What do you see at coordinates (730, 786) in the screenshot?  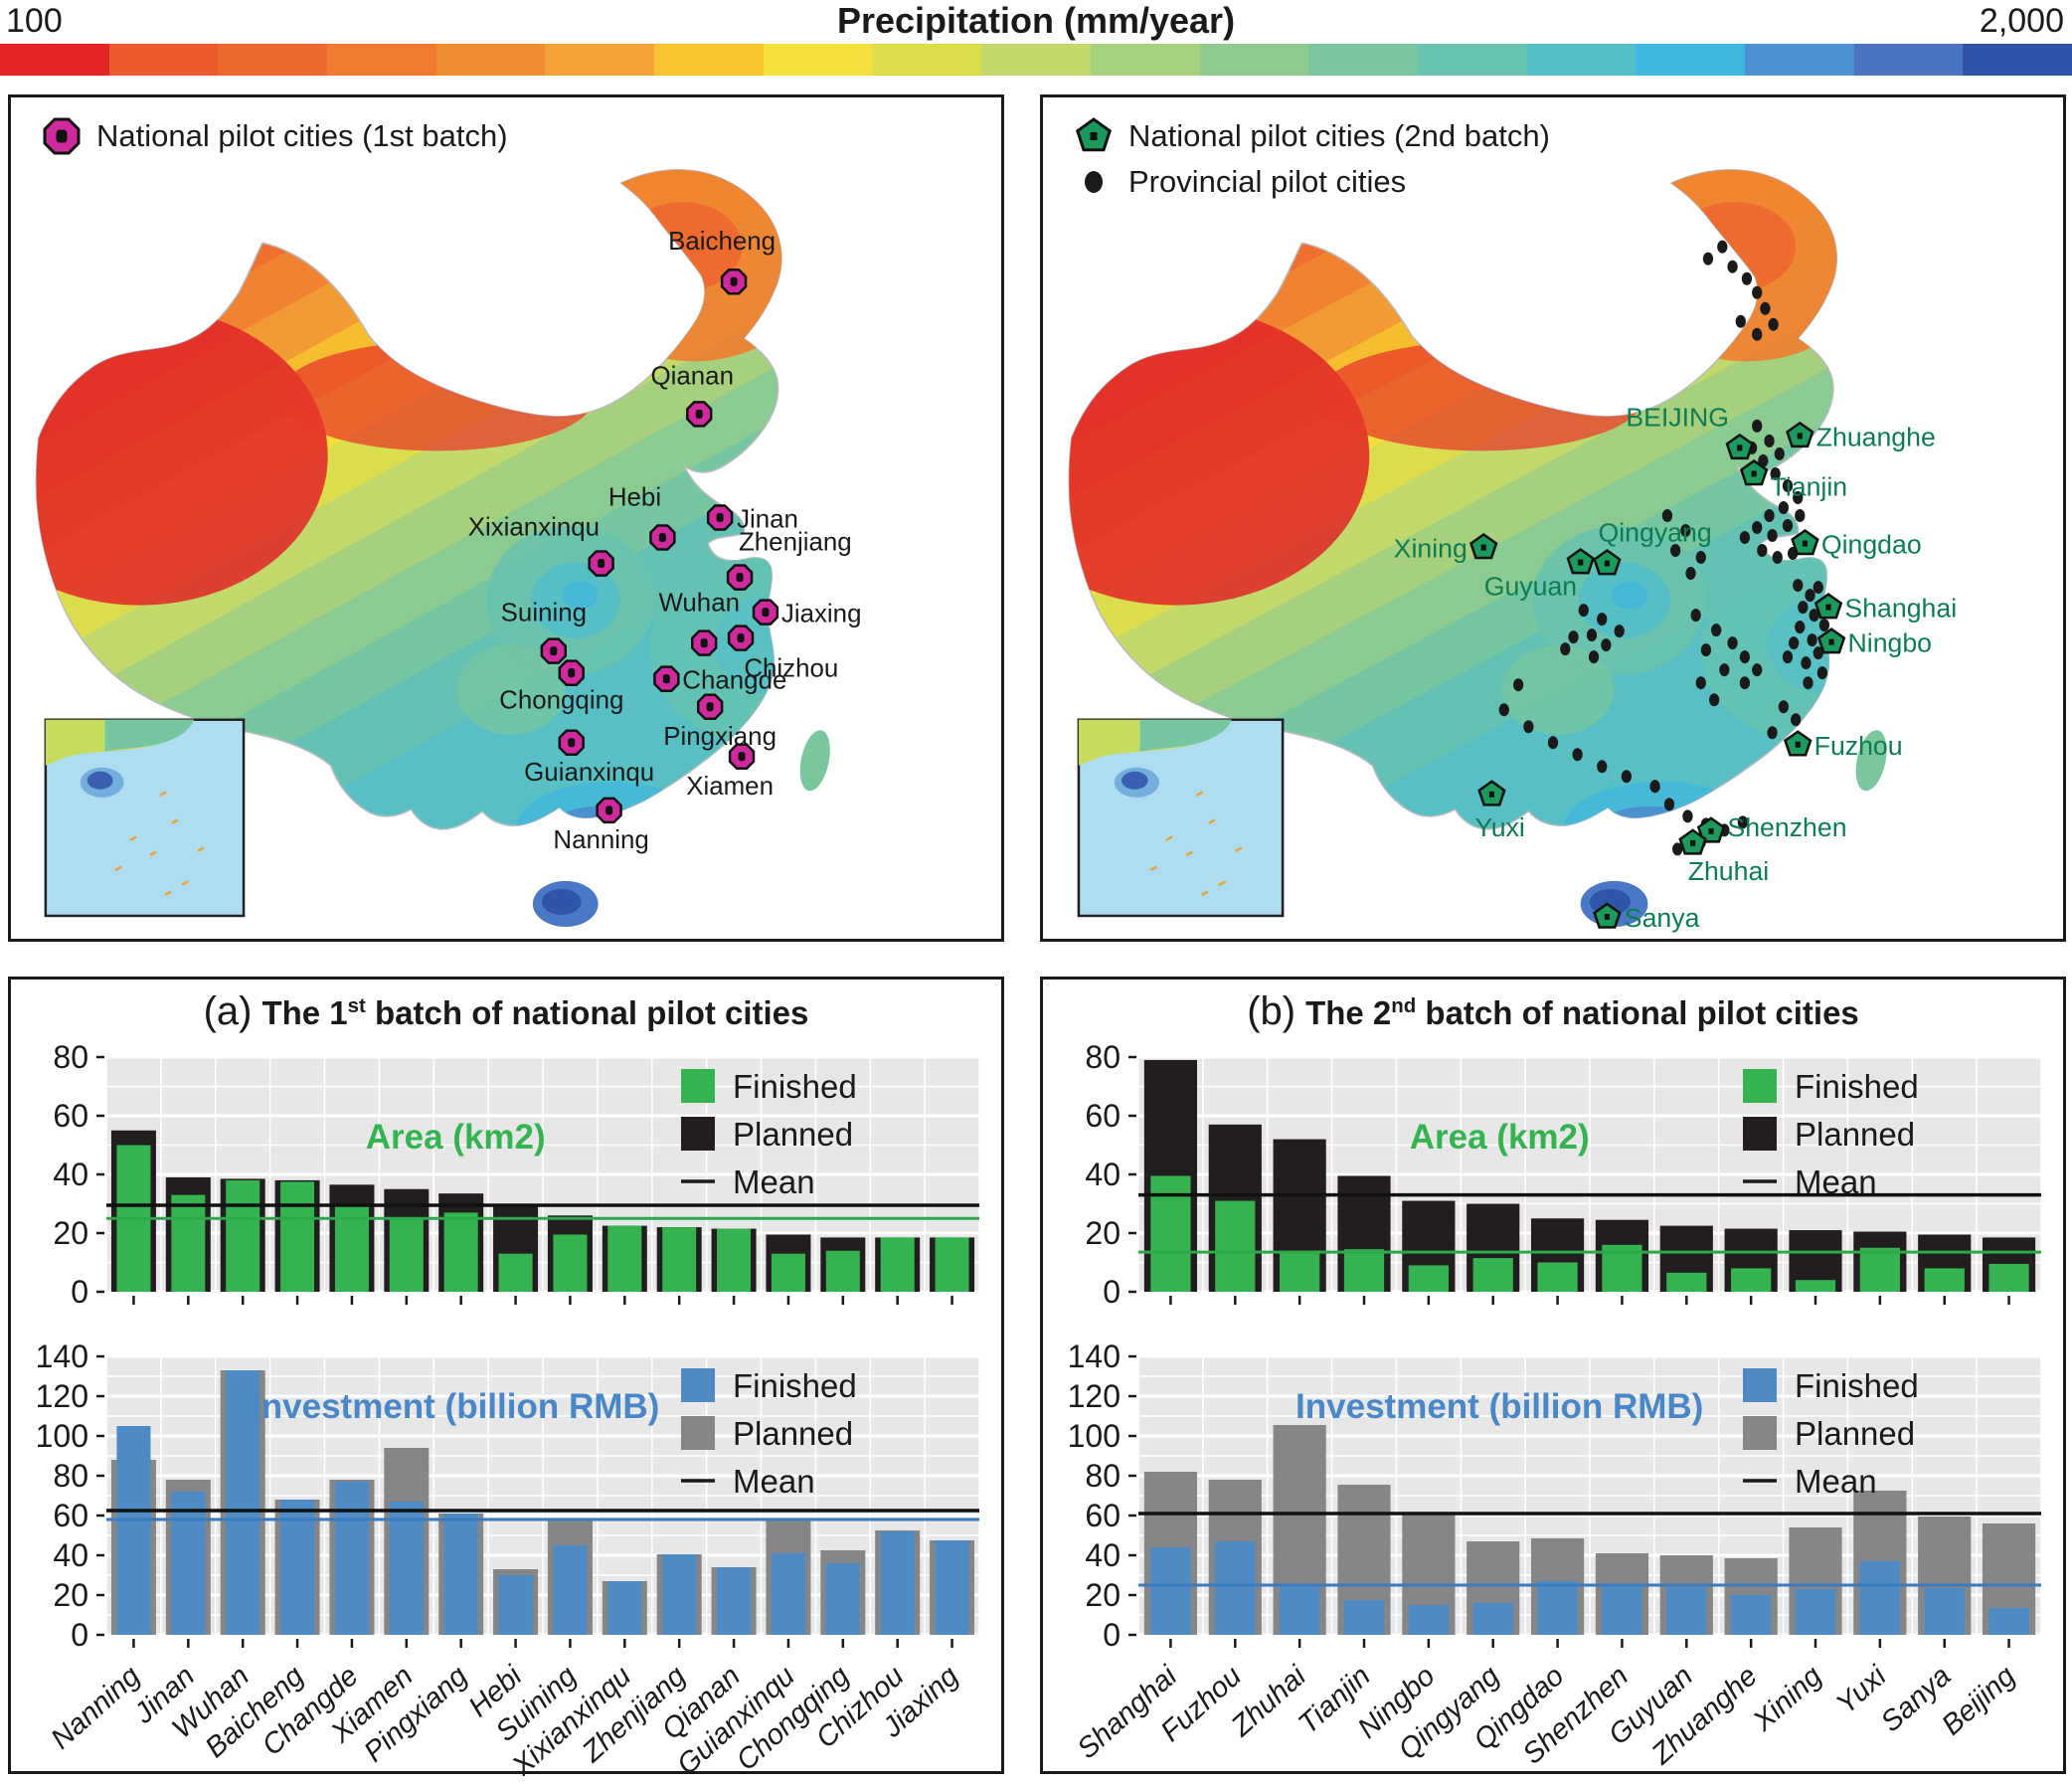 I see `city-label-xiamen: Xiamen` at bounding box center [730, 786].